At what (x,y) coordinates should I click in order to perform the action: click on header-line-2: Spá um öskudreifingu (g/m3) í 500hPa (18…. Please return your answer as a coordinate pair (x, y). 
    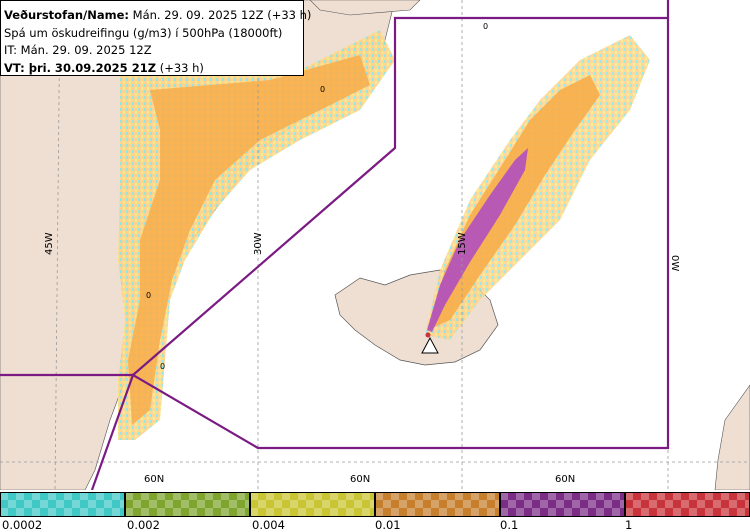
    Looking at the image, I should click on (143, 32).